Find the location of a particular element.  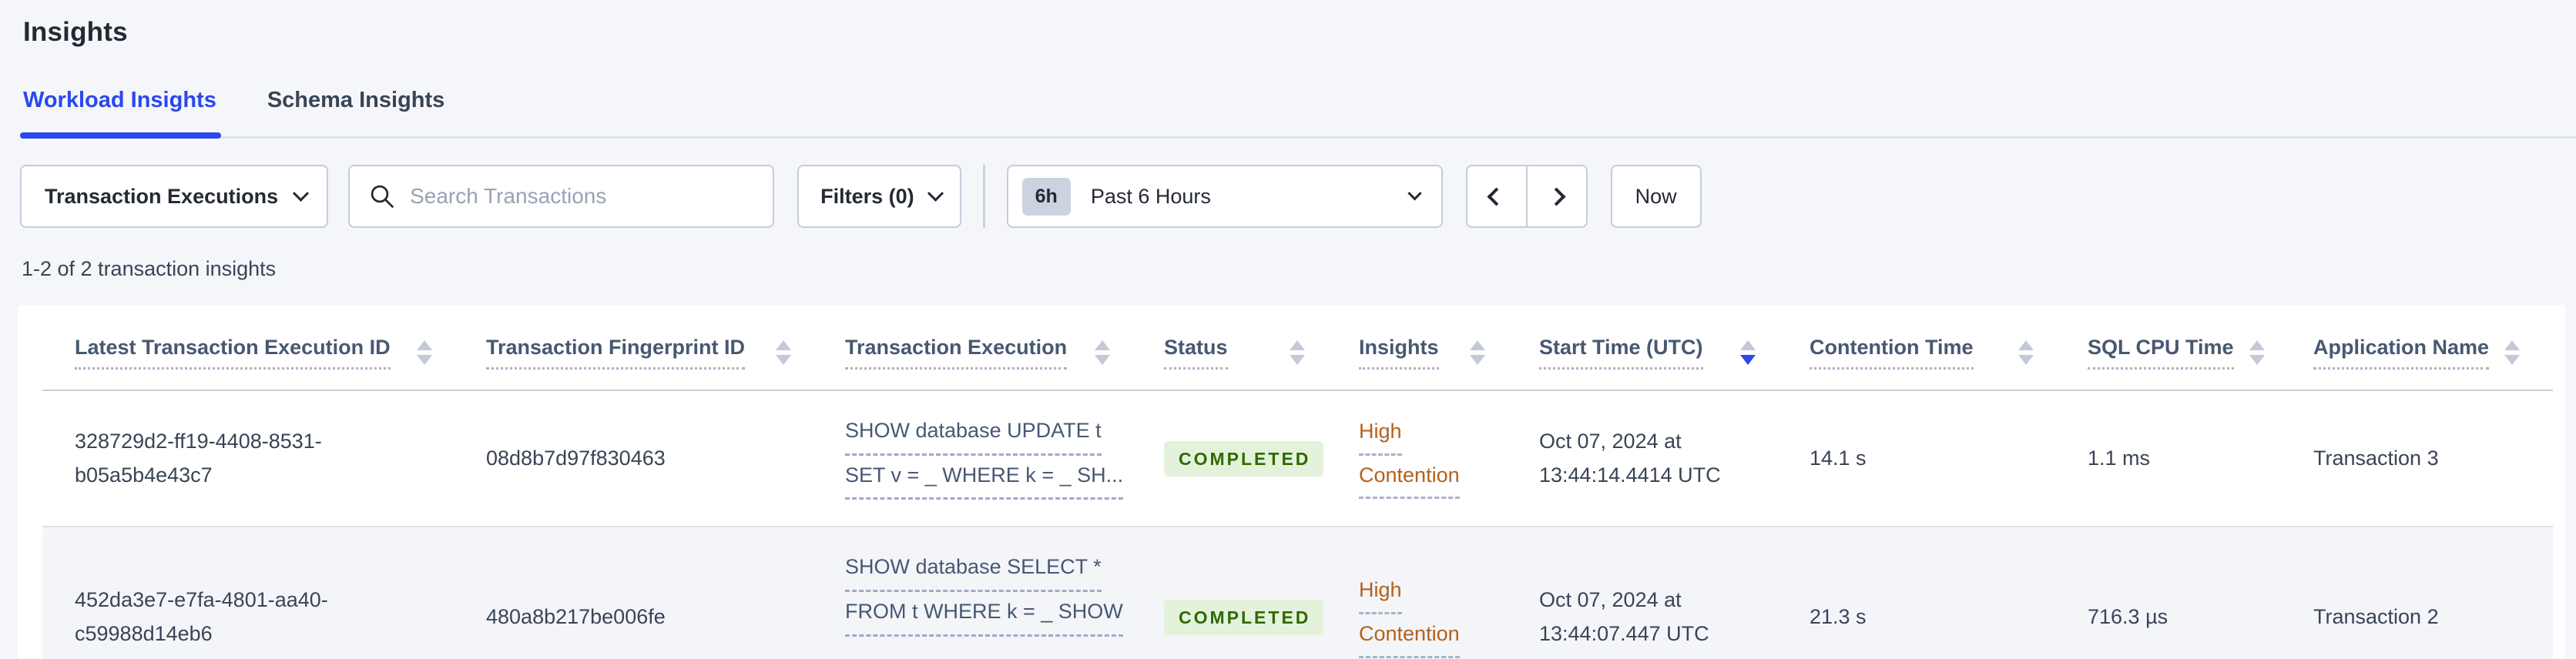

time-range-label: Past 6 Hours is located at coordinates (1150, 196).